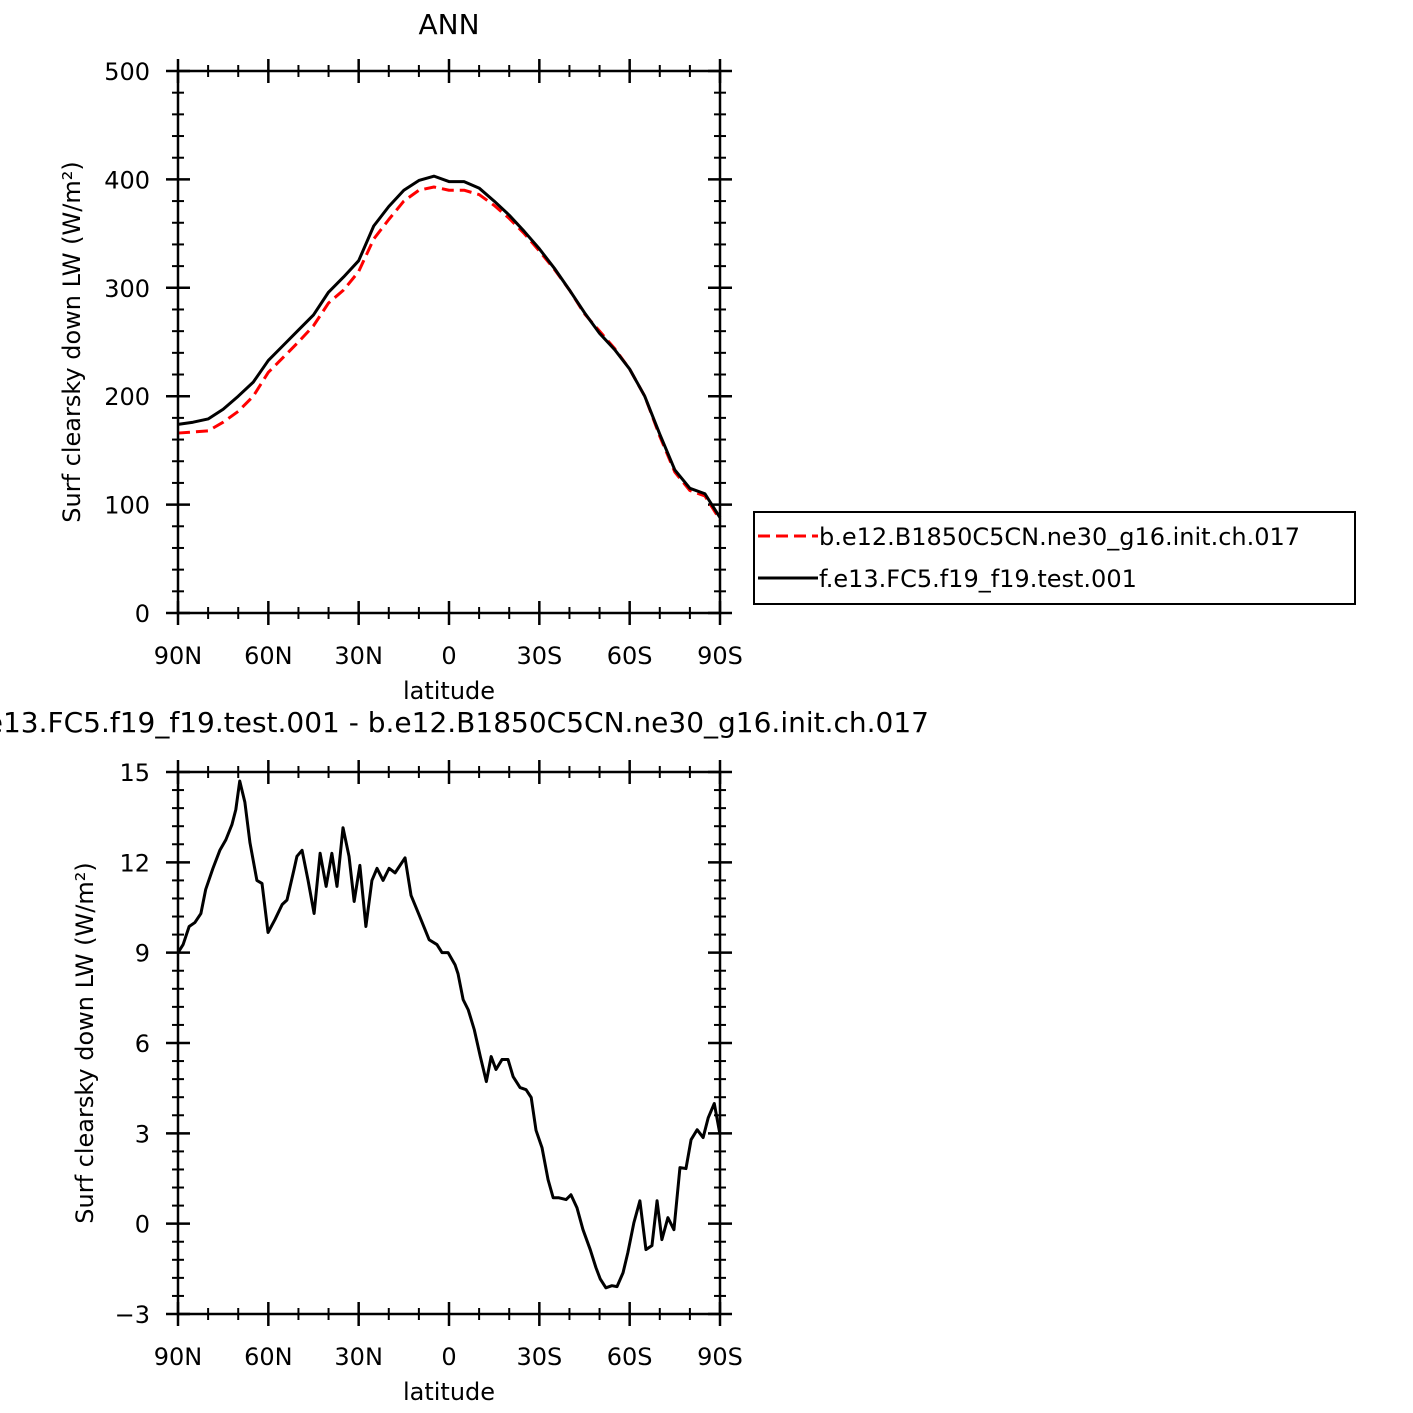 This screenshot has height=1413, width=1413. Describe the element at coordinates (448, 24) in the screenshot. I see `chart-title: ANN` at that location.